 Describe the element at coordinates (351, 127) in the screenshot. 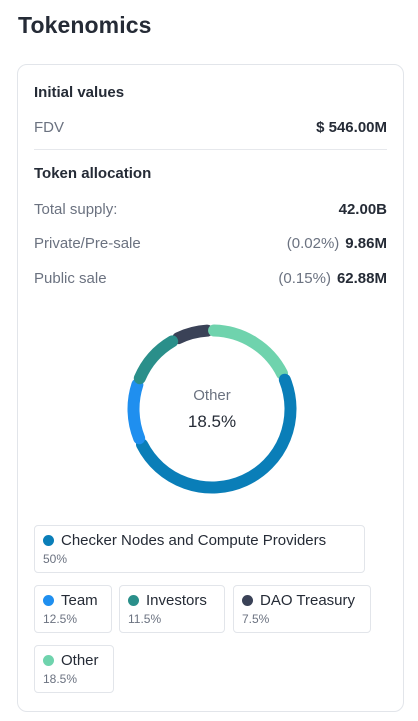

I see `fdv-value: $ 546.00M` at that location.